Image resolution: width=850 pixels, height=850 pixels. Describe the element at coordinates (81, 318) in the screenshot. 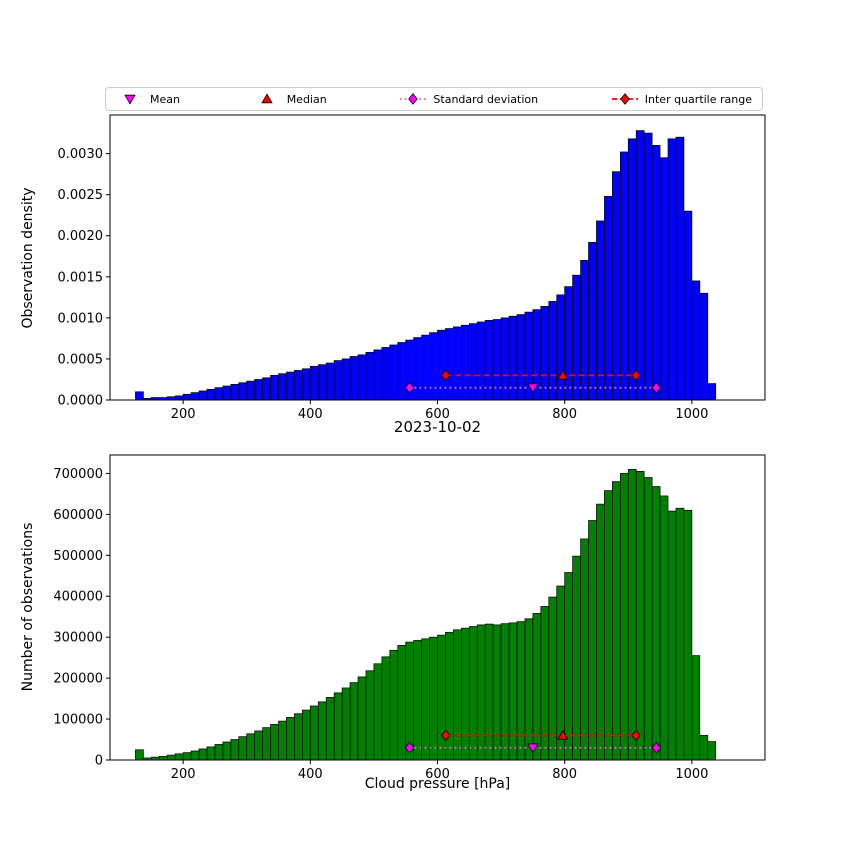

I see `y-tick-label: 0.0010` at that location.